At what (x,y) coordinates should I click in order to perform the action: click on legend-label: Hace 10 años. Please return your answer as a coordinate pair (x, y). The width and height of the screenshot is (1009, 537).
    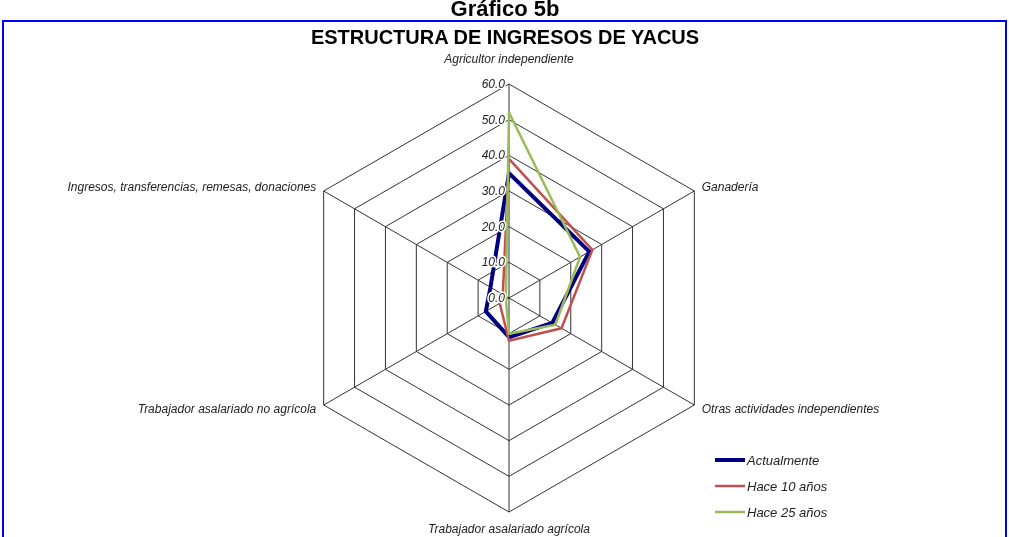
    Looking at the image, I should click on (787, 486).